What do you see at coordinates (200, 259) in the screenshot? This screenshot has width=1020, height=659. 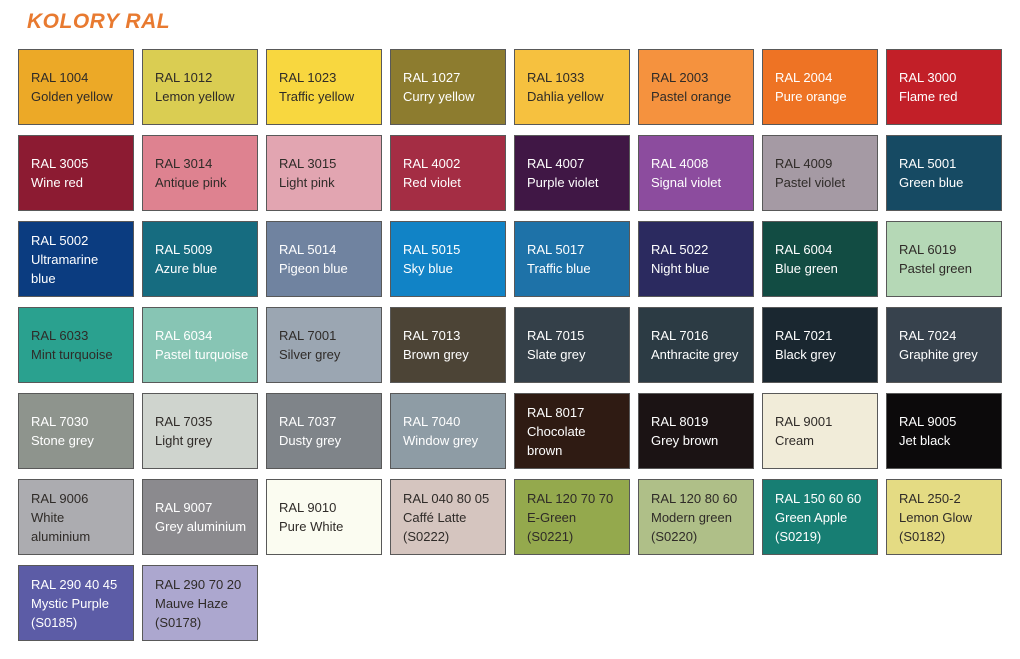 I see `color-swatch: RAL 5009 Azure blue` at bounding box center [200, 259].